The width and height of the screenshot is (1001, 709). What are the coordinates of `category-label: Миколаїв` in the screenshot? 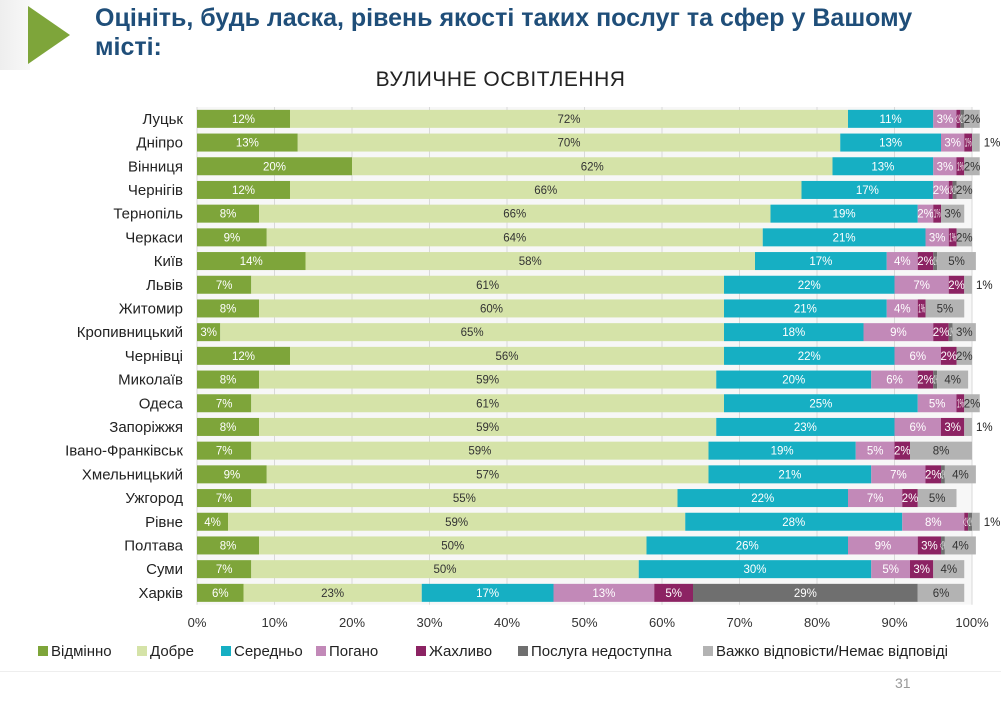 It's located at (150, 380).